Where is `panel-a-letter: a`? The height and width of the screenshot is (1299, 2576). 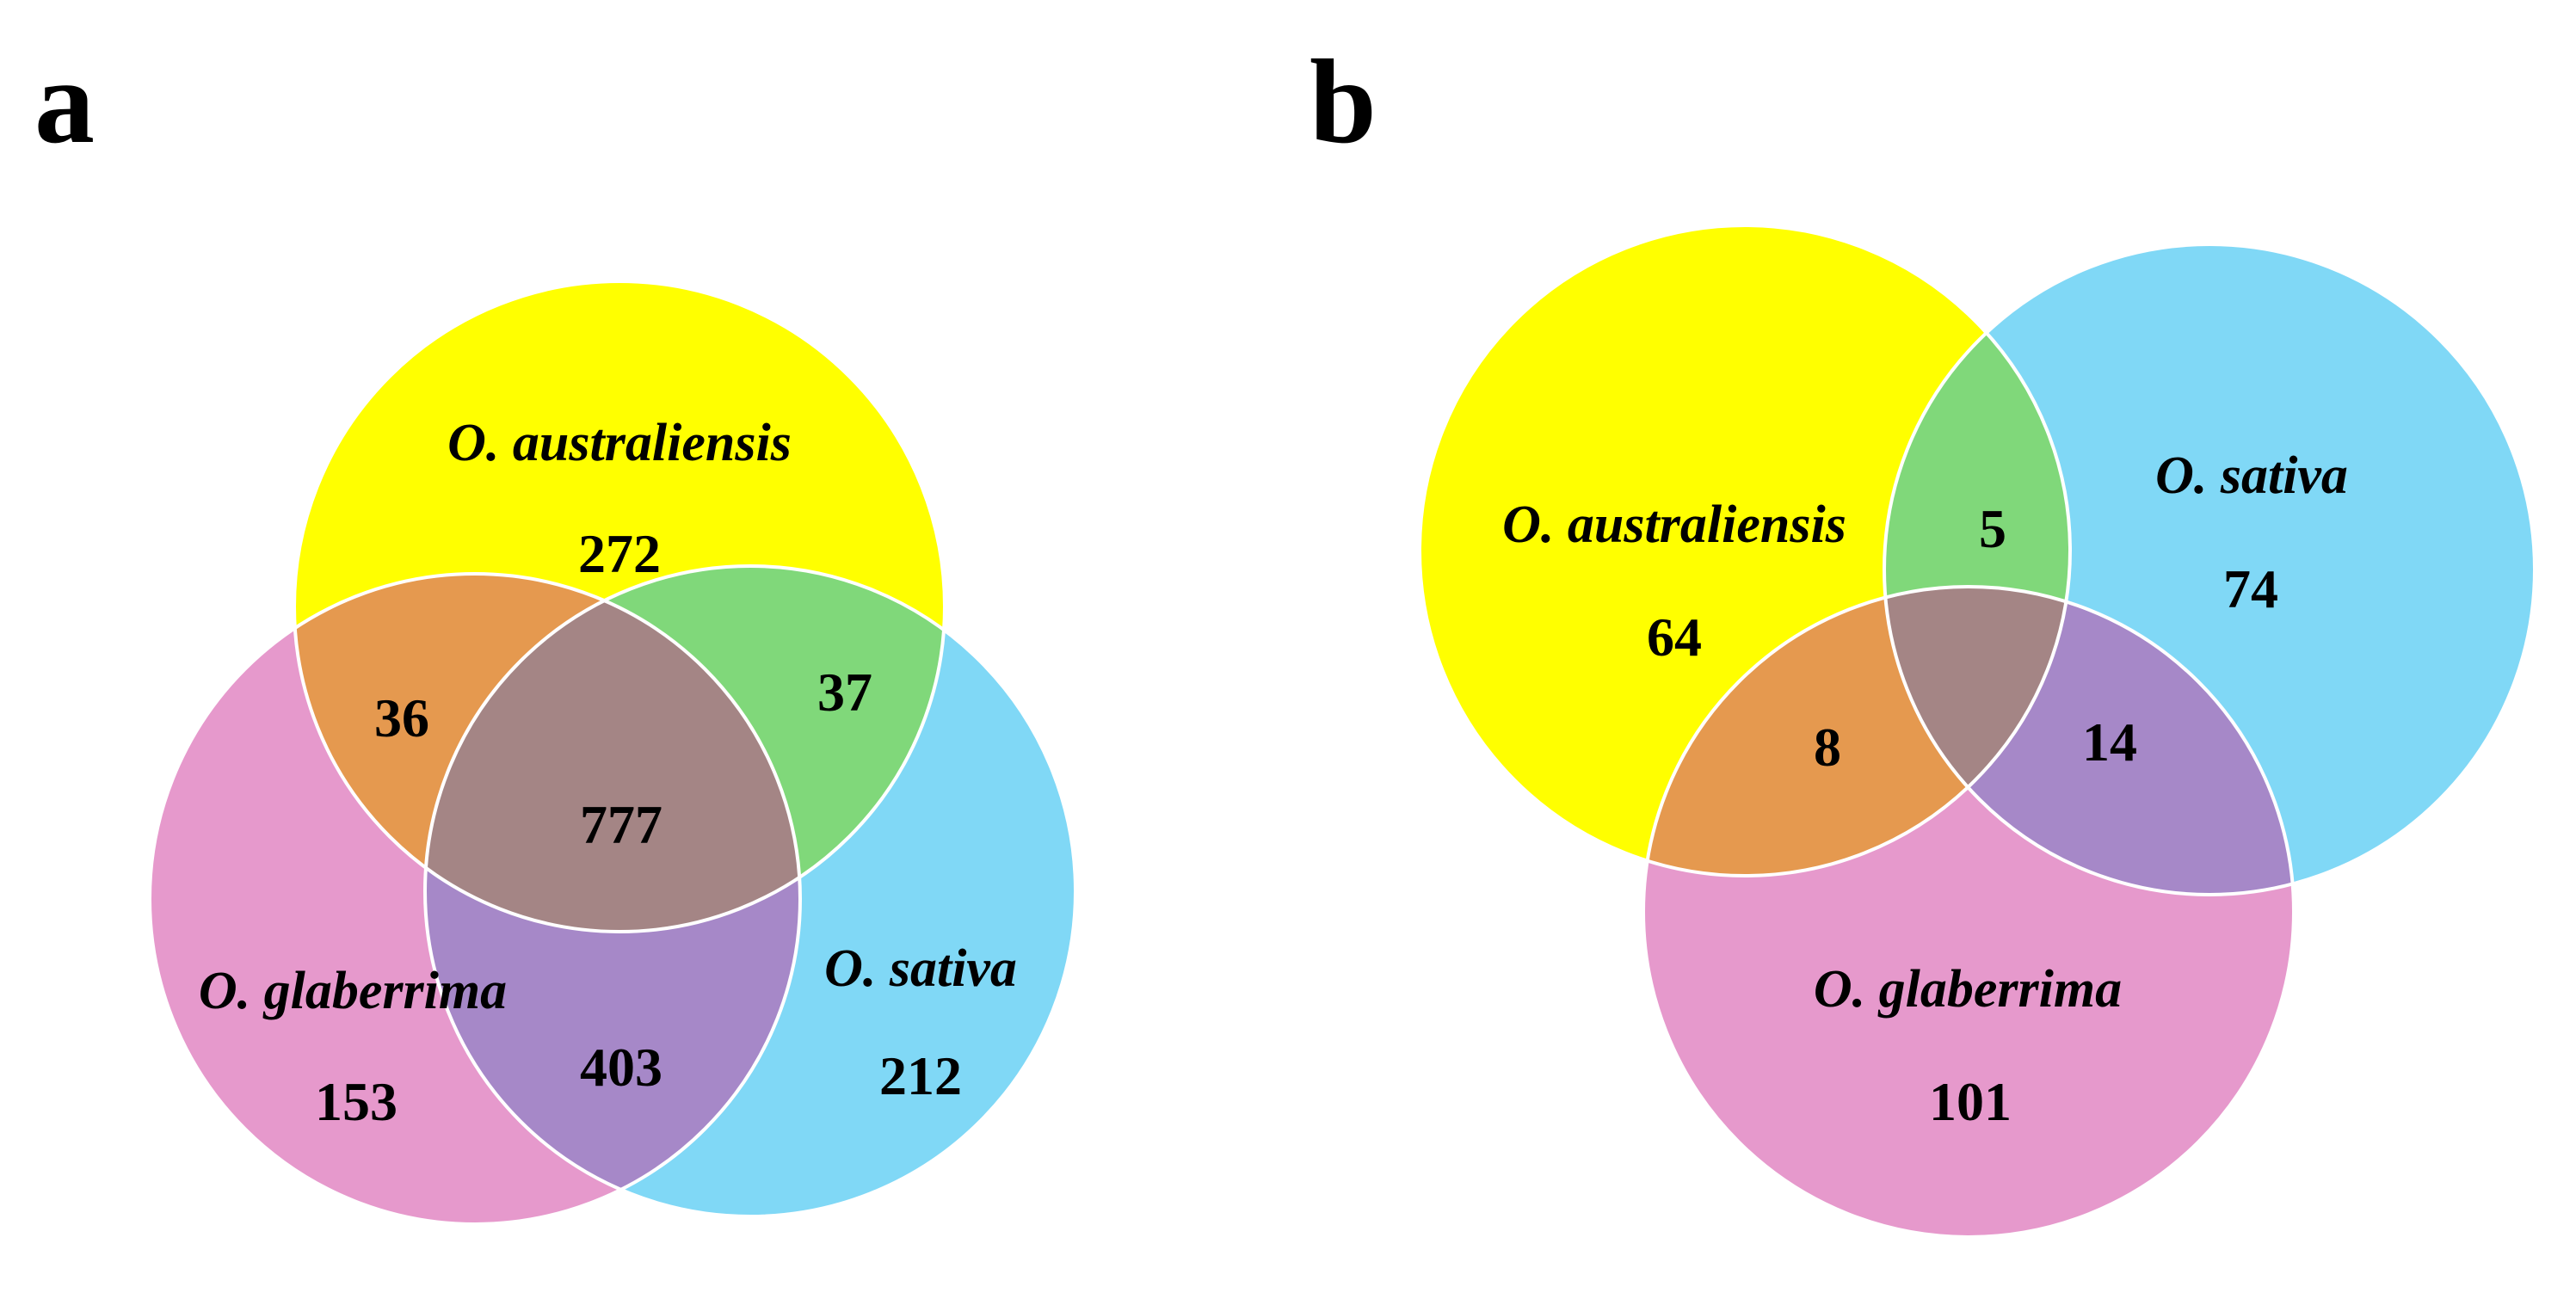
panel-a-letter: a is located at coordinates (65, 102).